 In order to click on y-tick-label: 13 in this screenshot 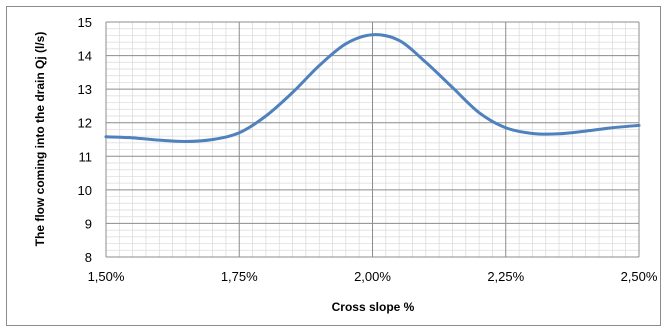, I will do `click(85, 89)`.